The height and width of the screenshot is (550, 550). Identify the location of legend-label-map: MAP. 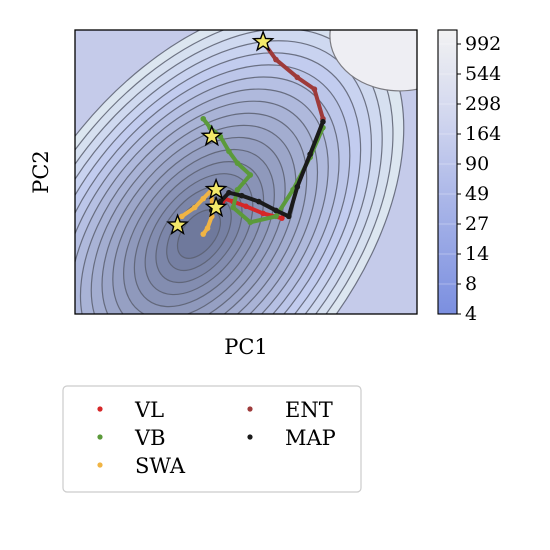
(310, 438).